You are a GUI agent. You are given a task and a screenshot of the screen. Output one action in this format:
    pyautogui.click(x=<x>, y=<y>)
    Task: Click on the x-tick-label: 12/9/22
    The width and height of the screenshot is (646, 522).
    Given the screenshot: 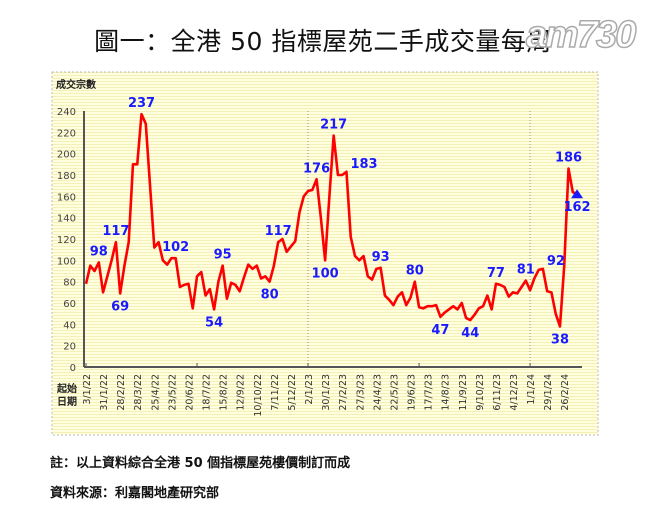 What is the action you would take?
    pyautogui.click(x=241, y=392)
    